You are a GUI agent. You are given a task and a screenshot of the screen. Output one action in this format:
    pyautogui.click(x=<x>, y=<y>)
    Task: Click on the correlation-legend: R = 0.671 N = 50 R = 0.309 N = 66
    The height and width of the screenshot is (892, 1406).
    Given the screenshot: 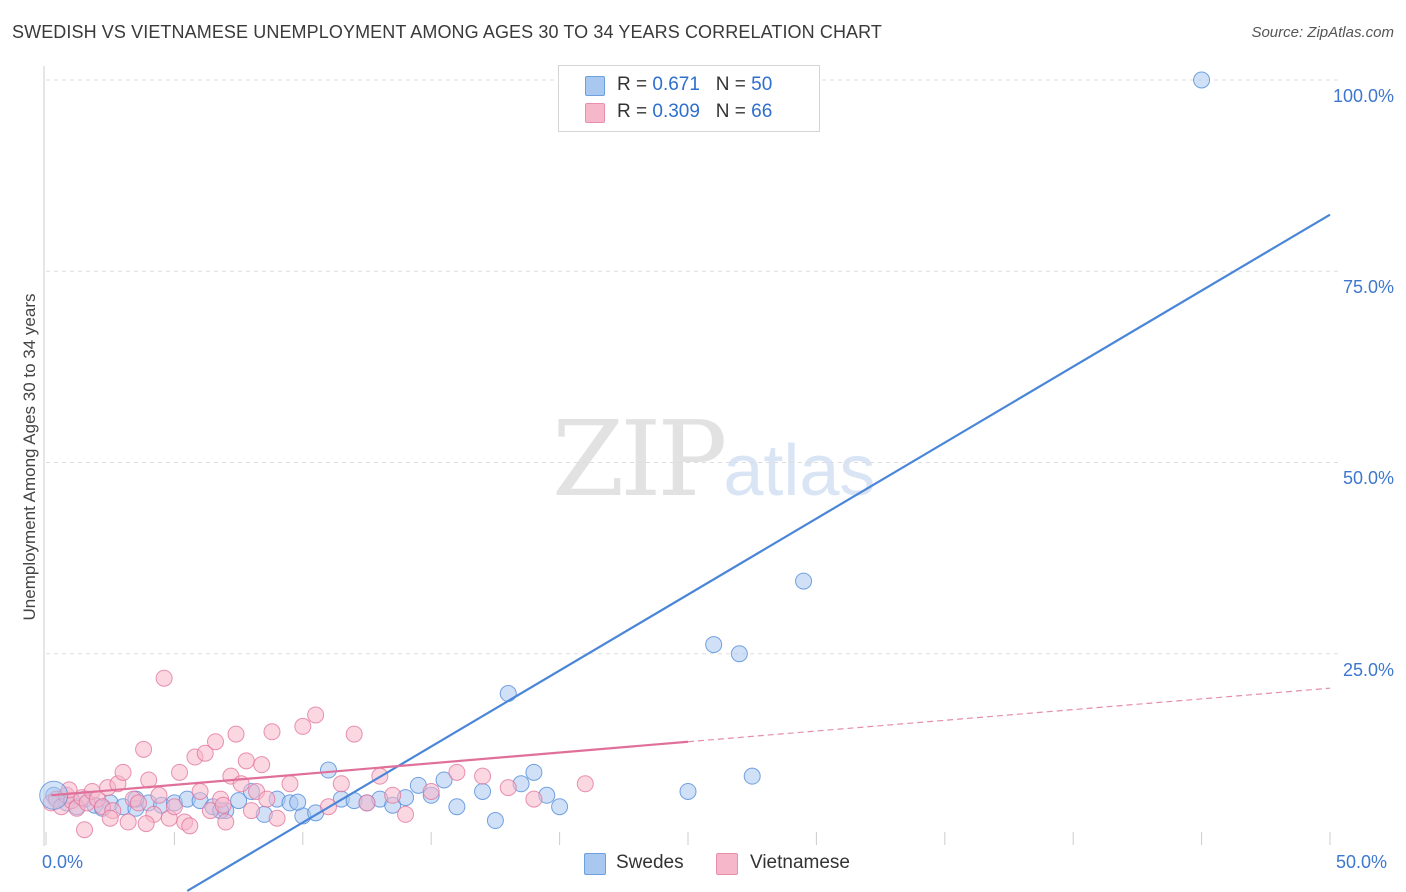 What is the action you would take?
    pyautogui.click(x=689, y=98)
    